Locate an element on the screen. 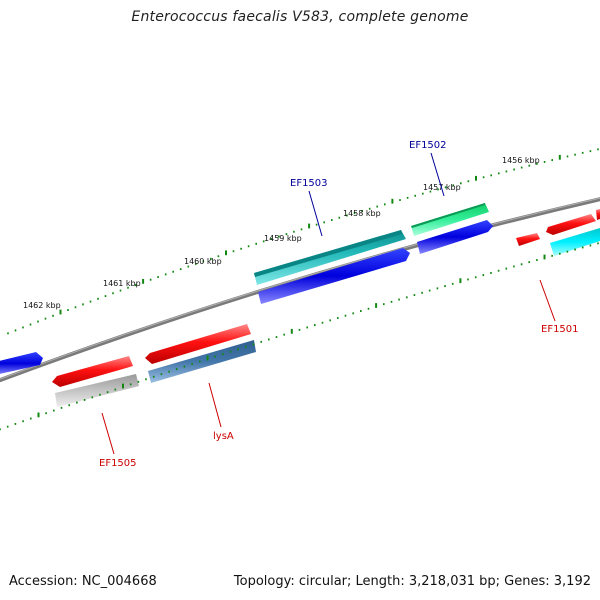 The image size is (600, 600). feature-ef1502 is located at coordinates (450, 219).